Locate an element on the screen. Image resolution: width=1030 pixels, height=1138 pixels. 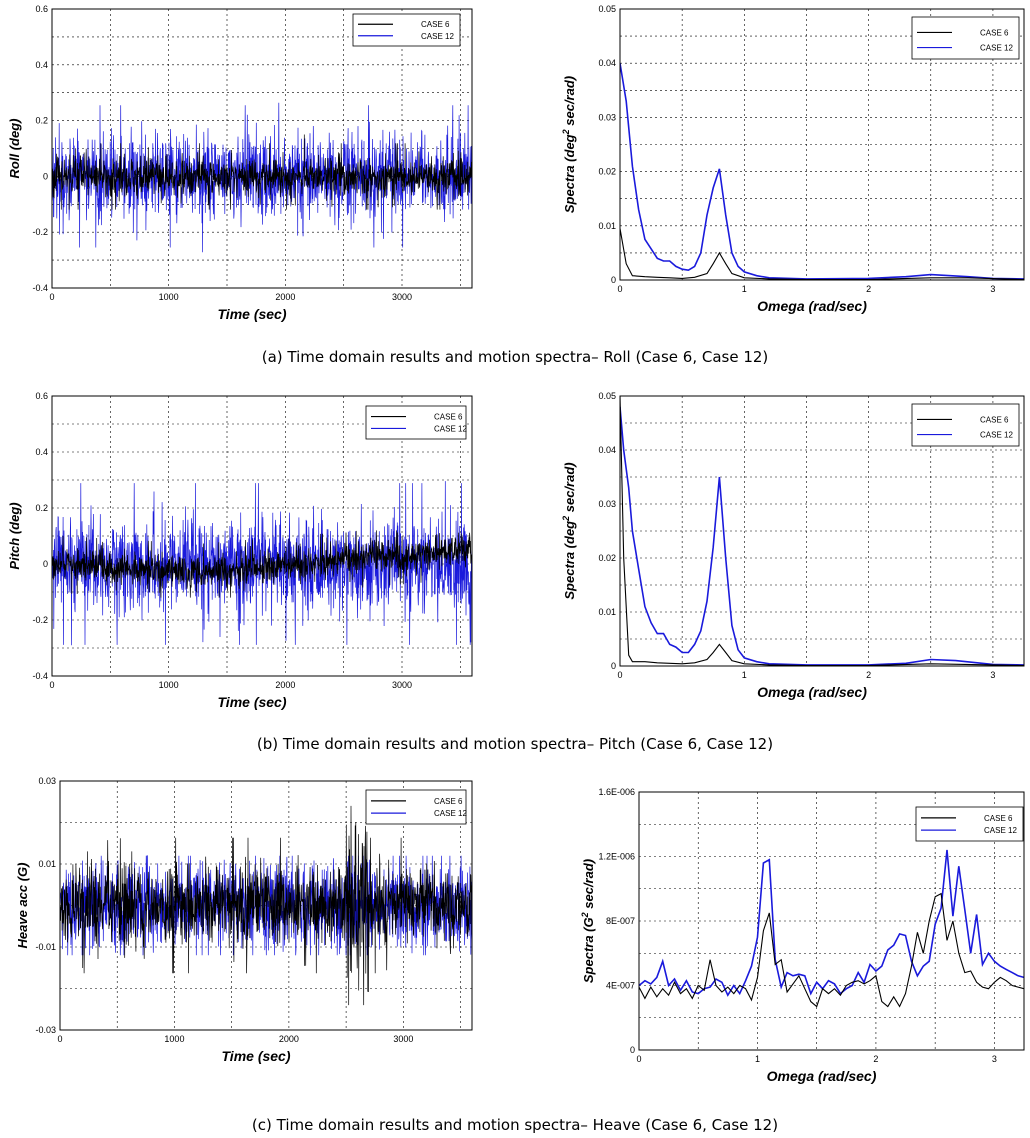
y-tick-label: 0.2 is located at coordinates (41, 508).